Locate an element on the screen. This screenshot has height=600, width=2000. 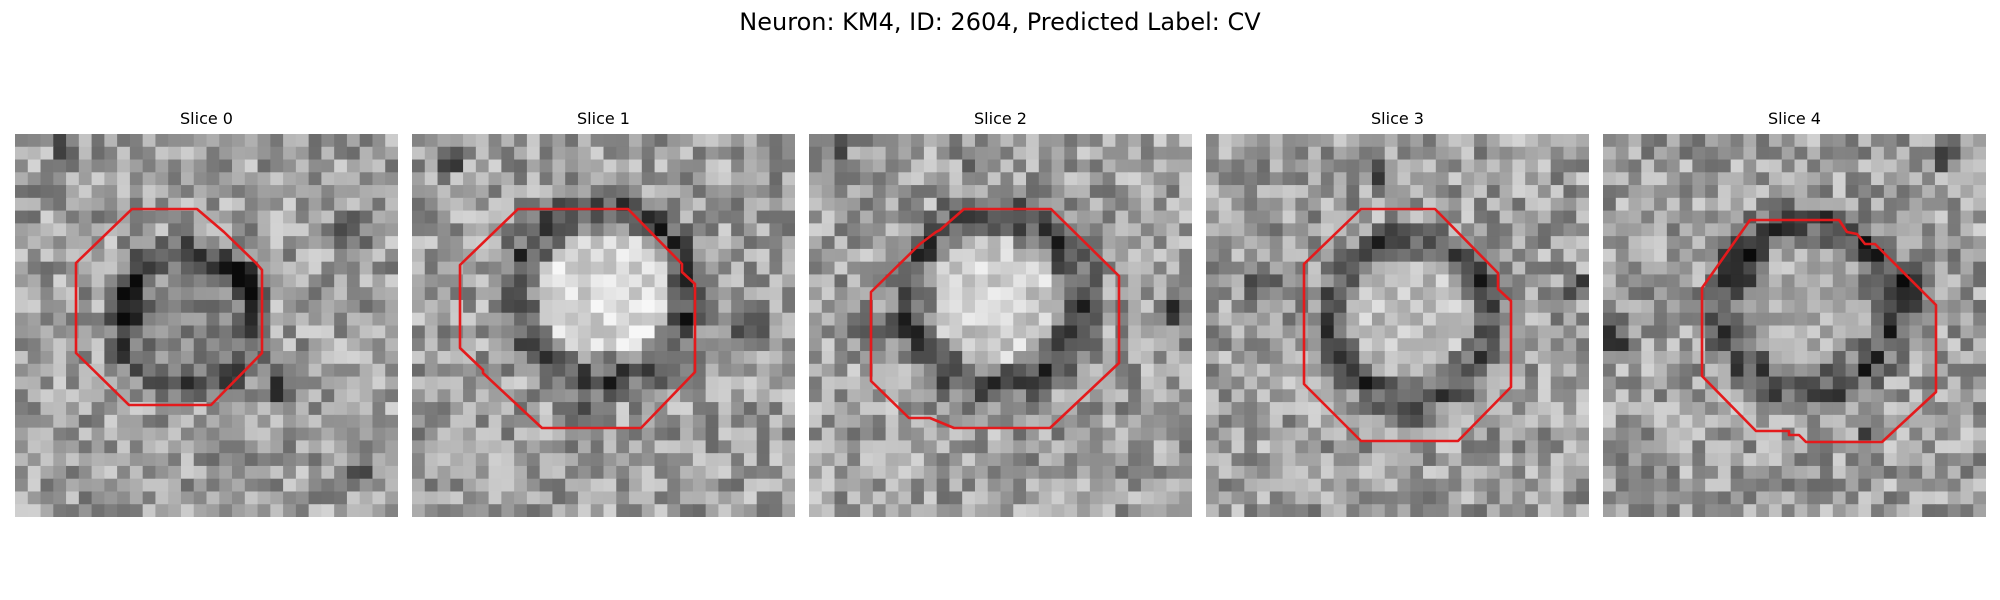
slice-title: Slice 4 is located at coordinates (1794, 118).